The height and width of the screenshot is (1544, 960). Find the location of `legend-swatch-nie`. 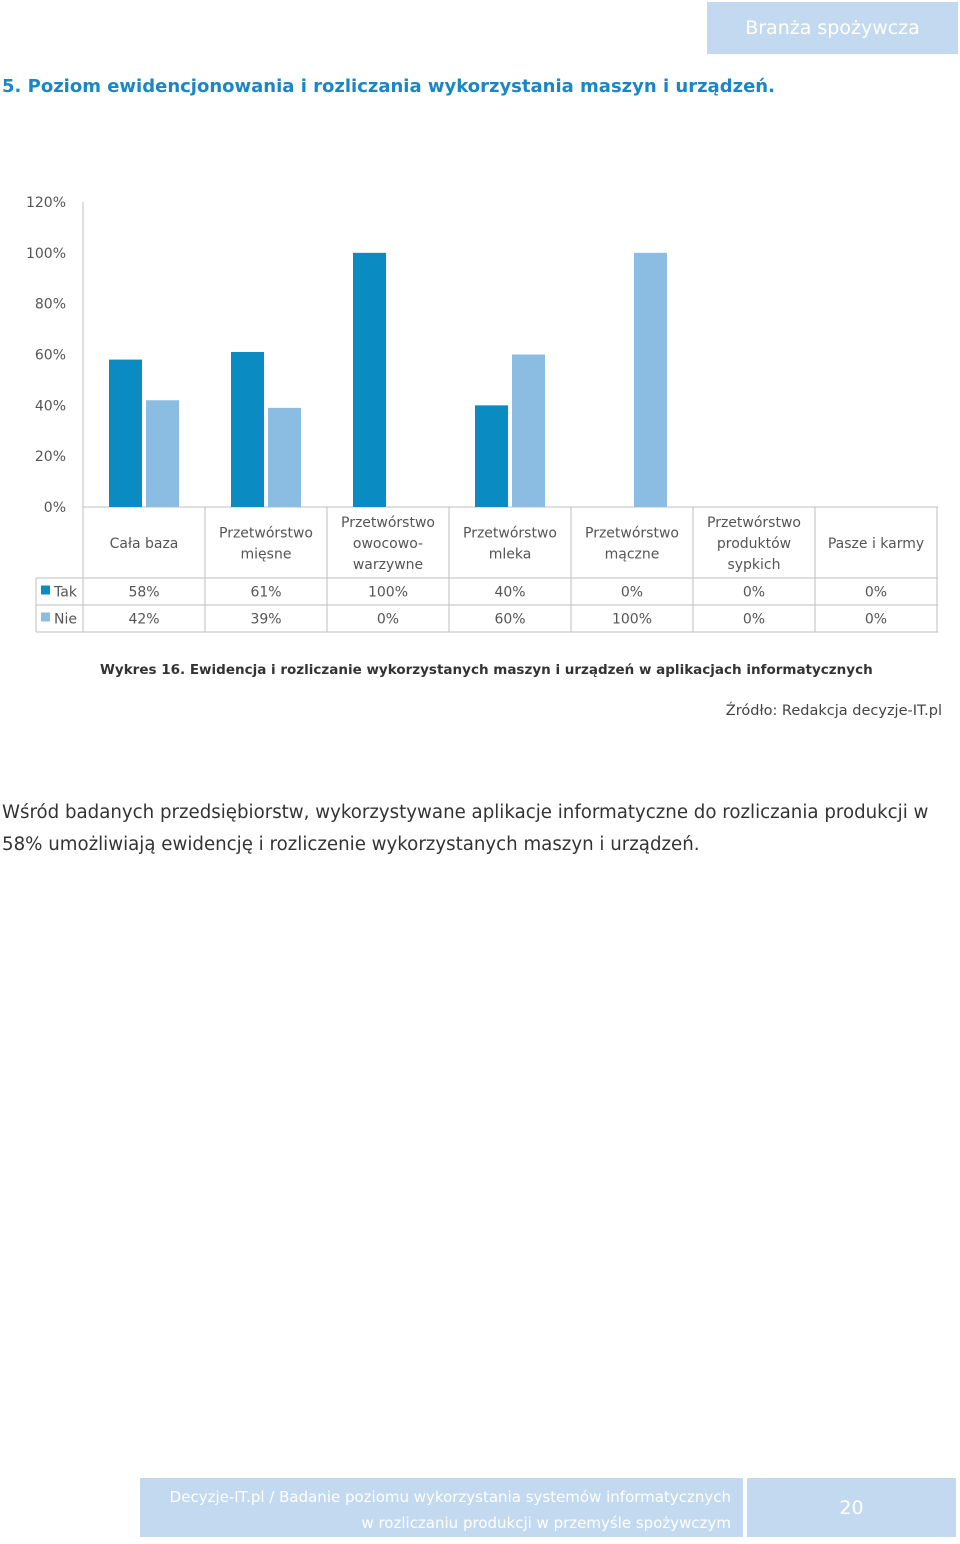

legend-swatch-nie is located at coordinates (45, 617).